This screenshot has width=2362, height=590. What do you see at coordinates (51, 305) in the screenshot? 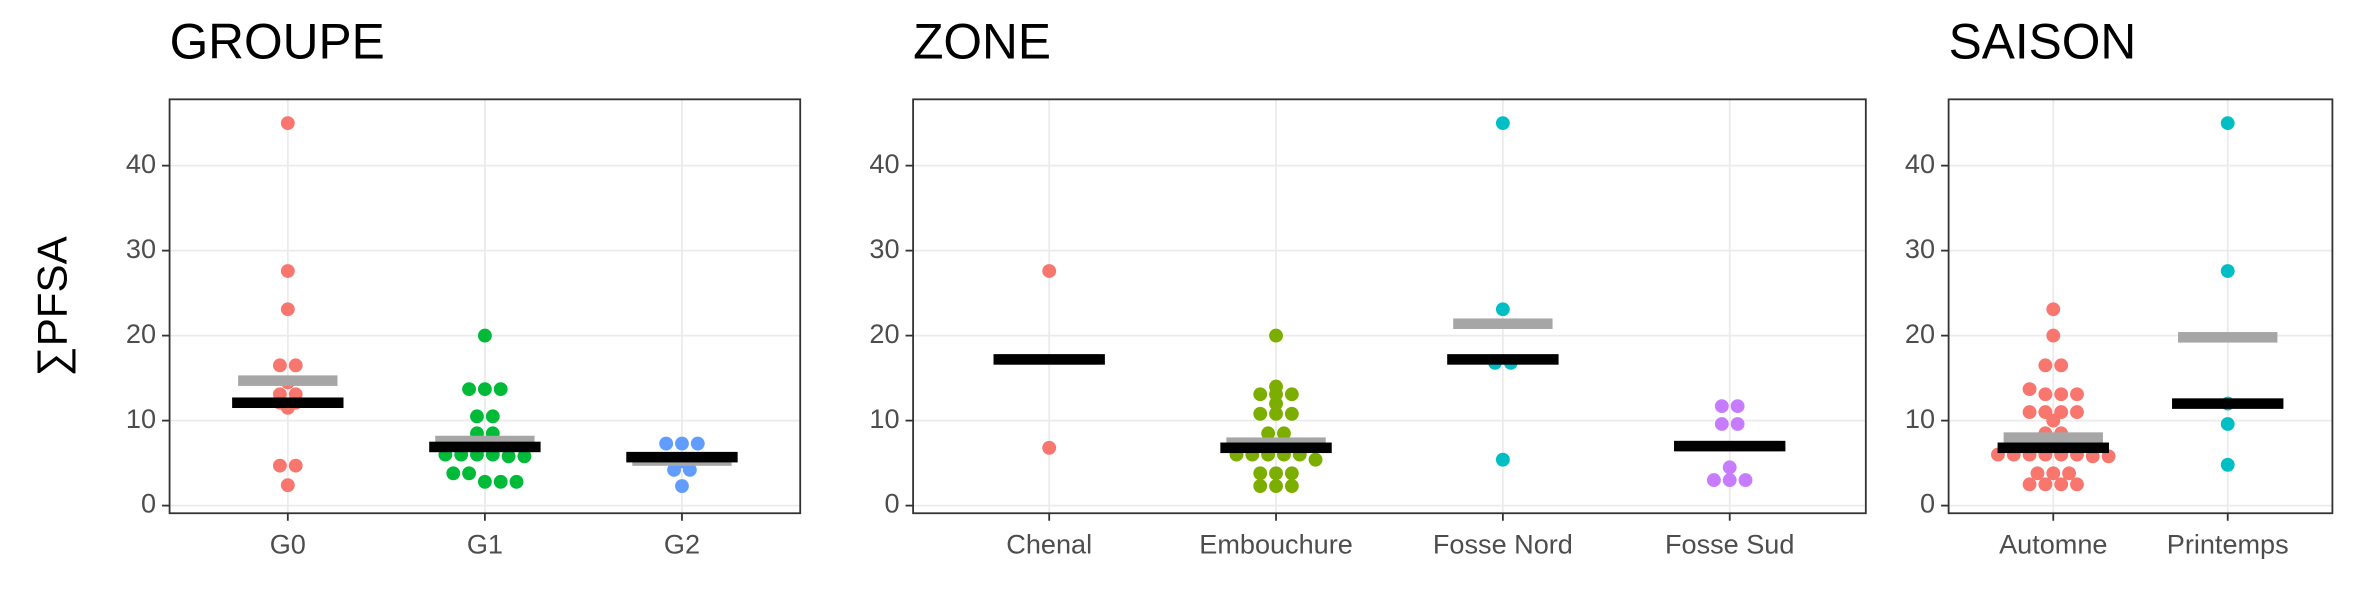
I see `y-axis-label: ∑PFSA` at bounding box center [51, 305].